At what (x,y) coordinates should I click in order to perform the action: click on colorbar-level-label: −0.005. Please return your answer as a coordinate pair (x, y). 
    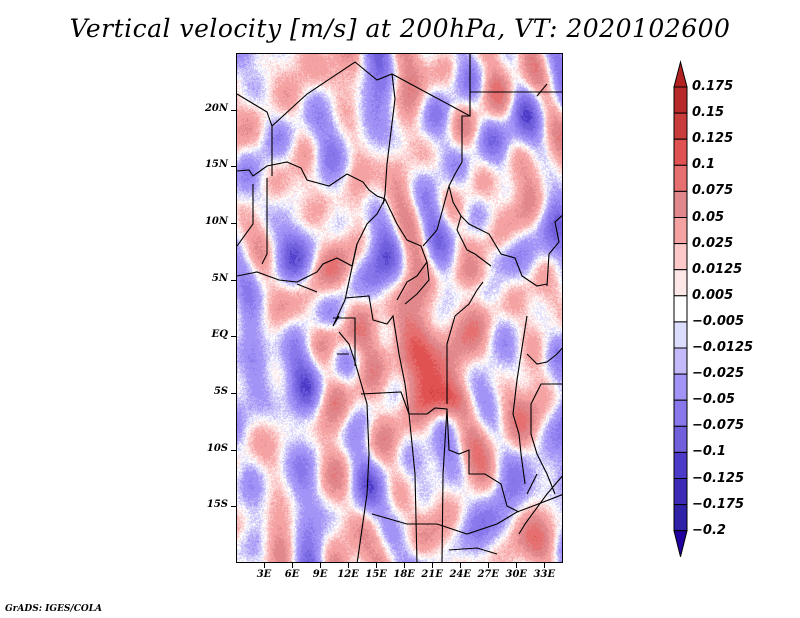
    Looking at the image, I should click on (718, 321).